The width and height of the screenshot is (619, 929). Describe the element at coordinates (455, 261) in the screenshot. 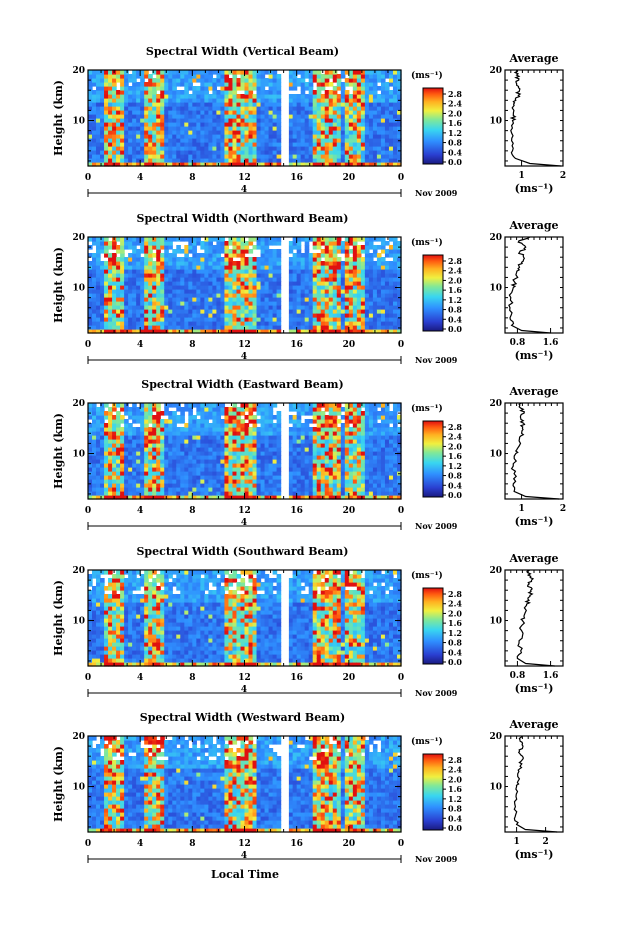

I see `colorbar-tick-label: 2.8` at that location.